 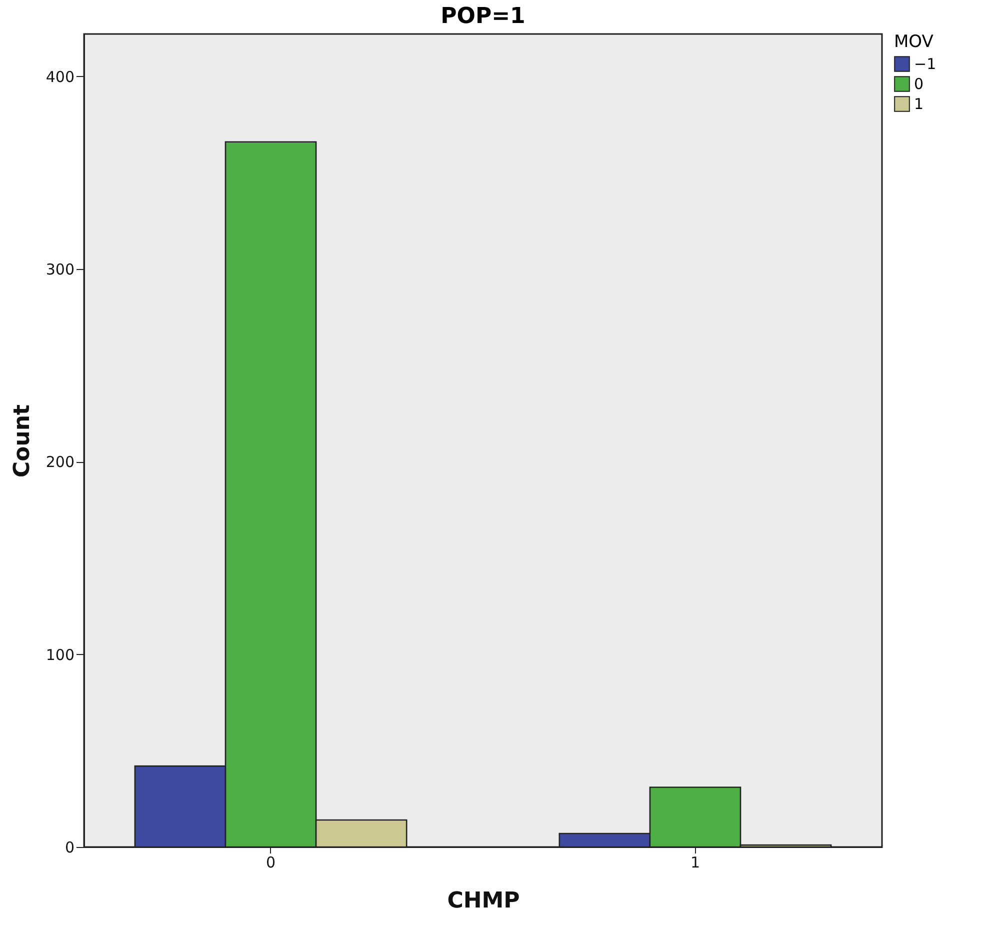 I want to click on y-tick-label: 400, so click(x=60, y=77).